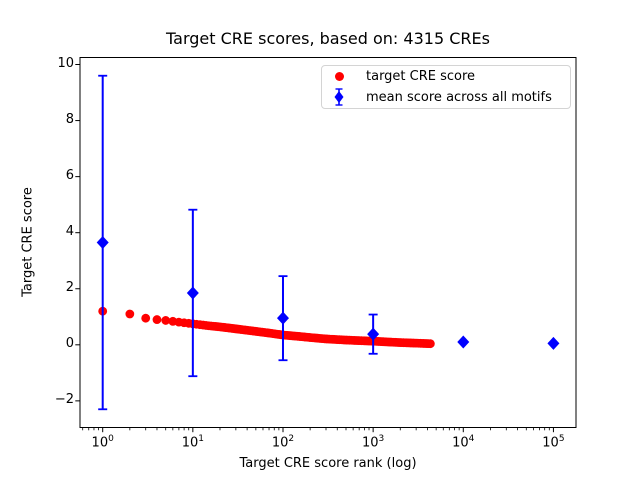  What do you see at coordinates (283, 442) in the screenshot?
I see `x-tick-label: 10²` at bounding box center [283, 442].